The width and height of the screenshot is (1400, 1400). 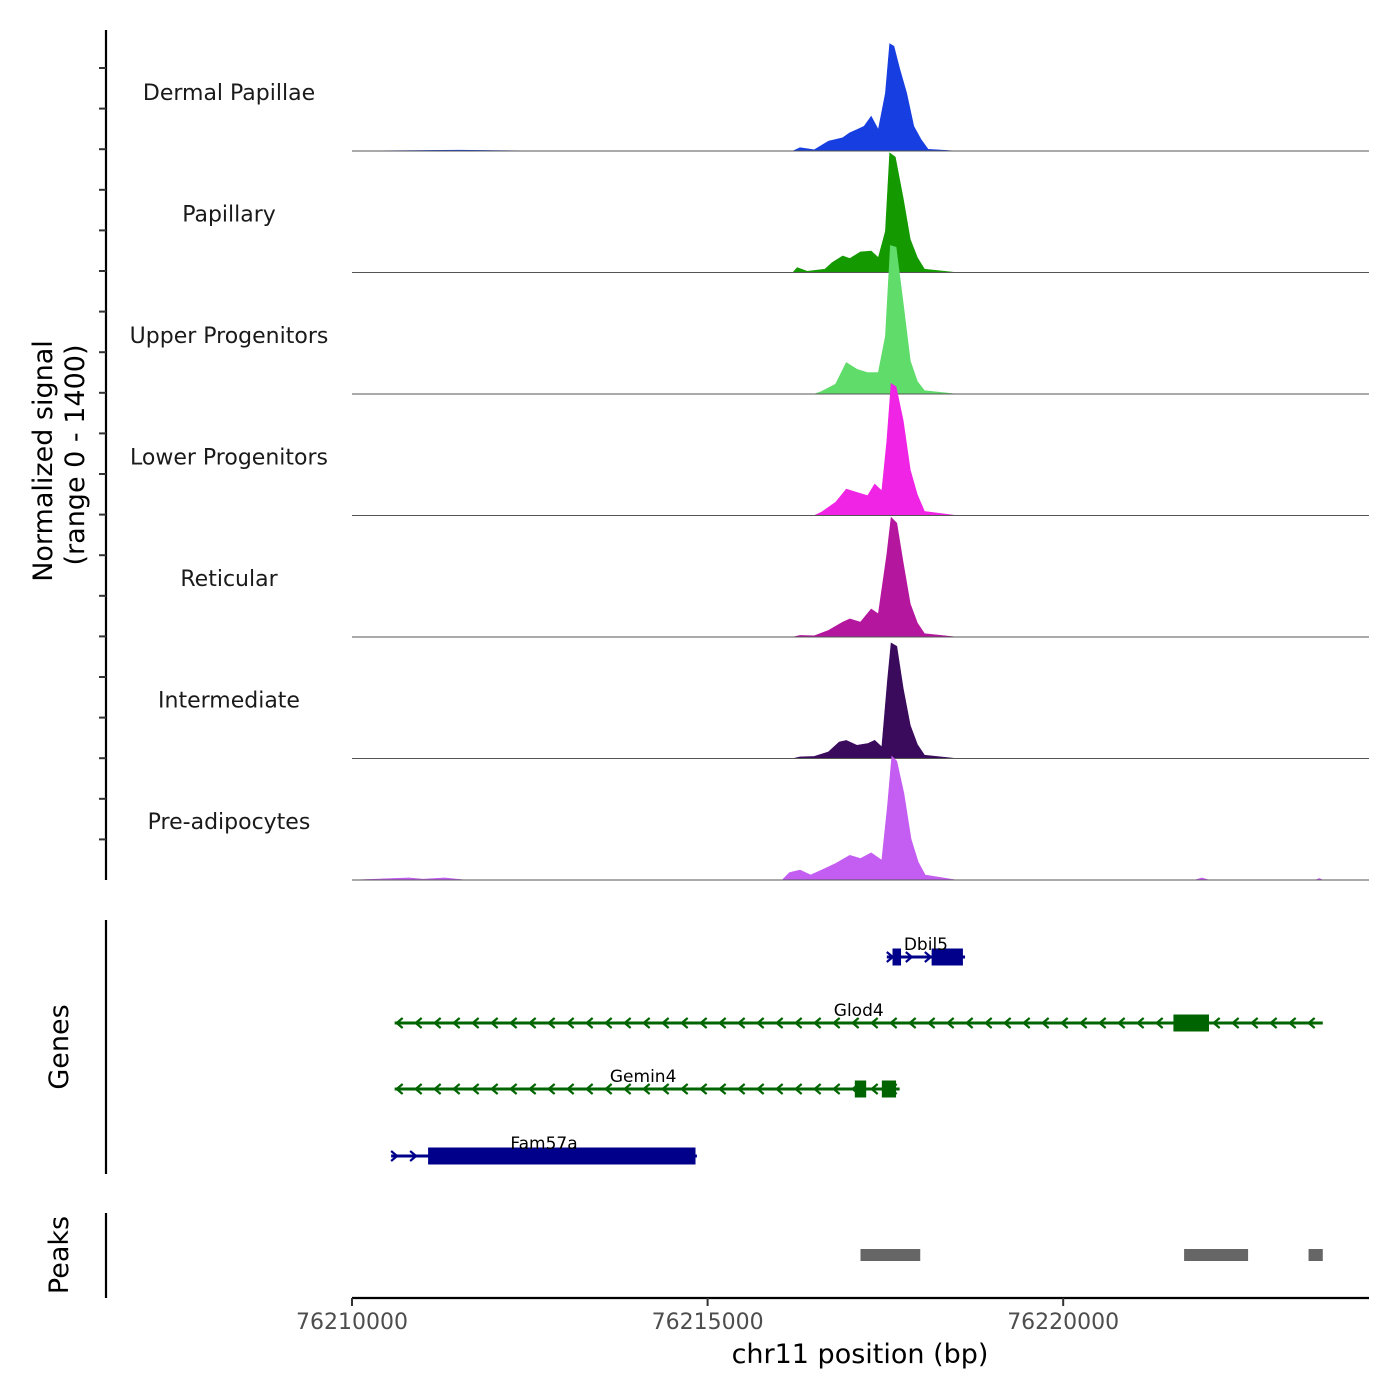 I want to click on coverage-y-ticks, so click(x=102, y=454).